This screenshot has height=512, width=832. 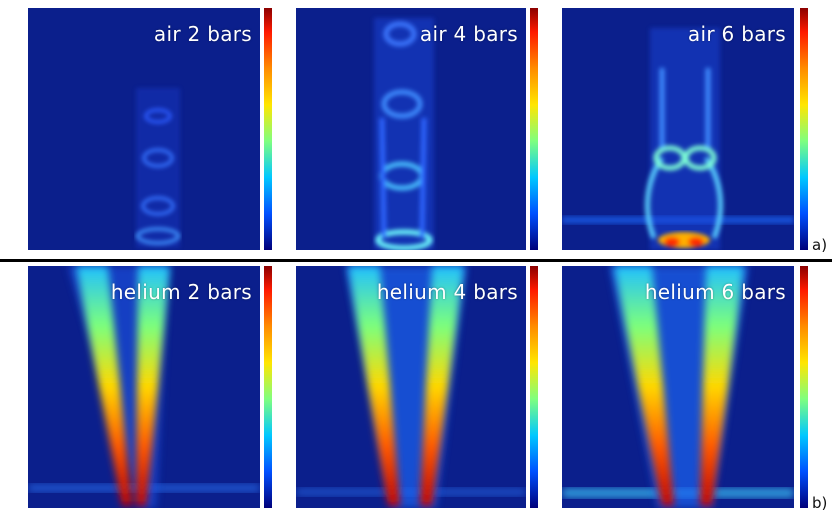 What do you see at coordinates (181, 292) in the screenshot?
I see `panel-label: helium 2 bars` at bounding box center [181, 292].